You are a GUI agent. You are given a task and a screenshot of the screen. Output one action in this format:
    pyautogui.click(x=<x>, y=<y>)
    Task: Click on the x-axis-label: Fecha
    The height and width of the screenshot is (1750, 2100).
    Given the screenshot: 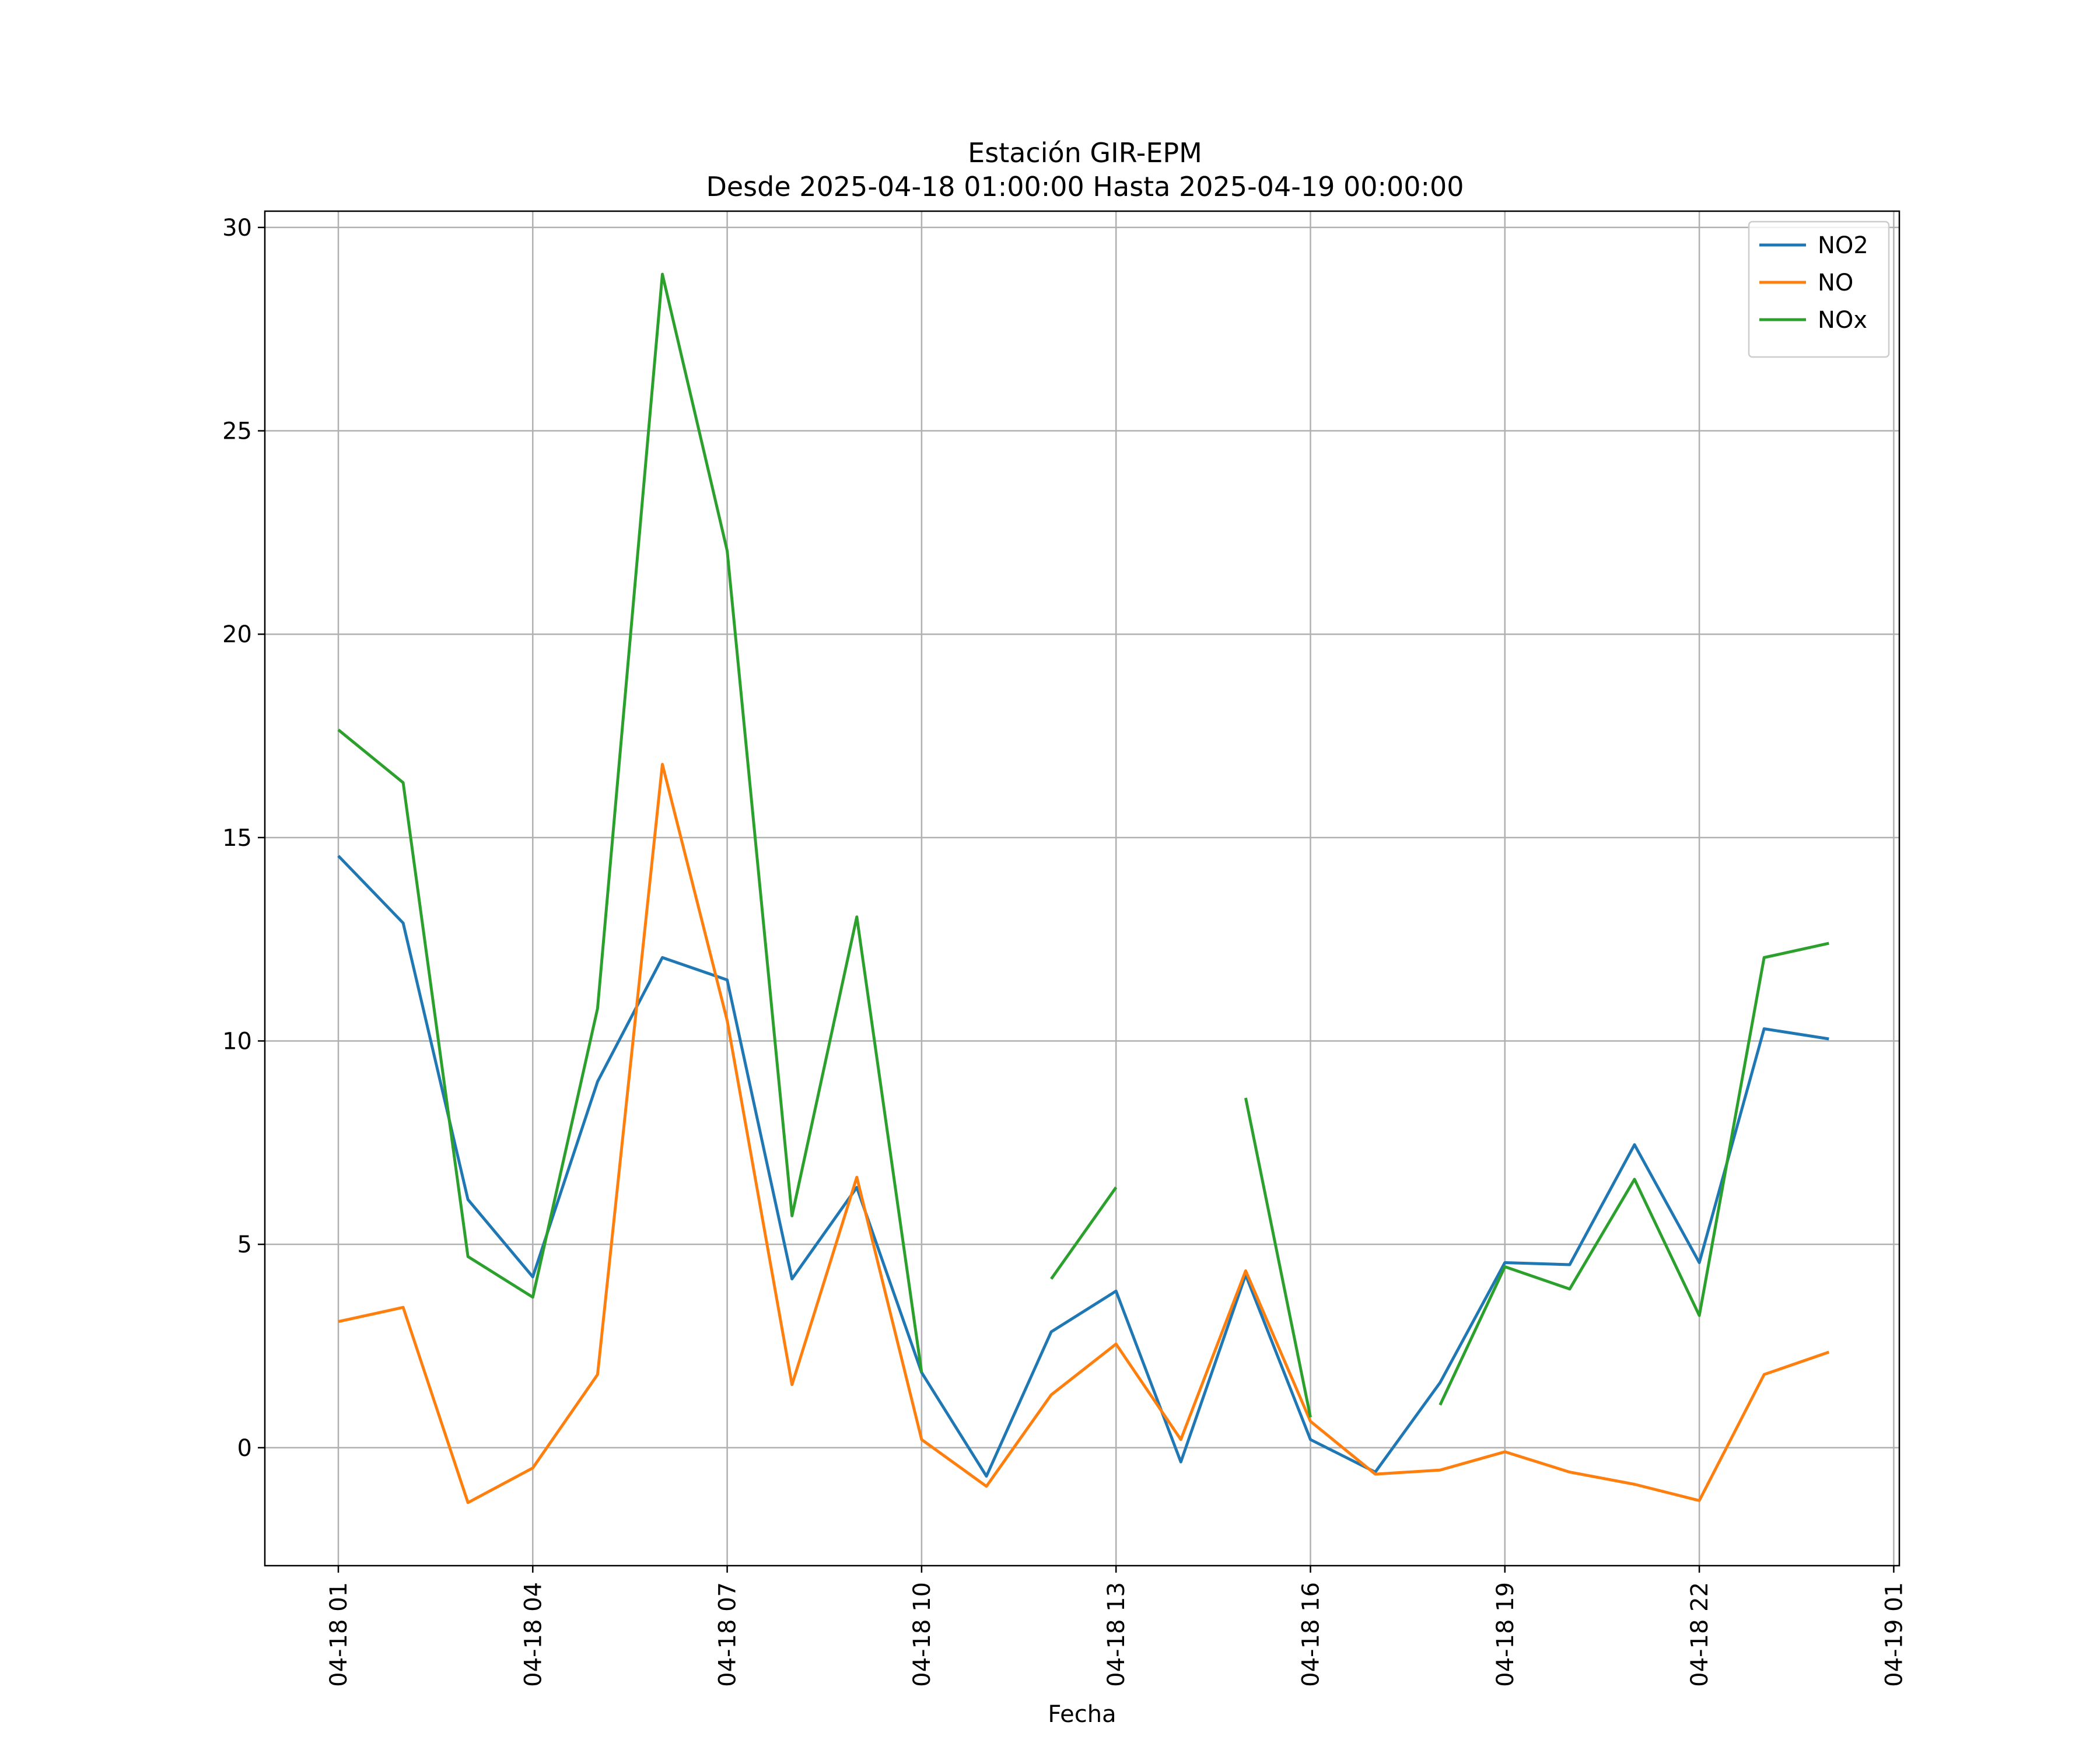 What is the action you would take?
    pyautogui.click(x=1082, y=1714)
    